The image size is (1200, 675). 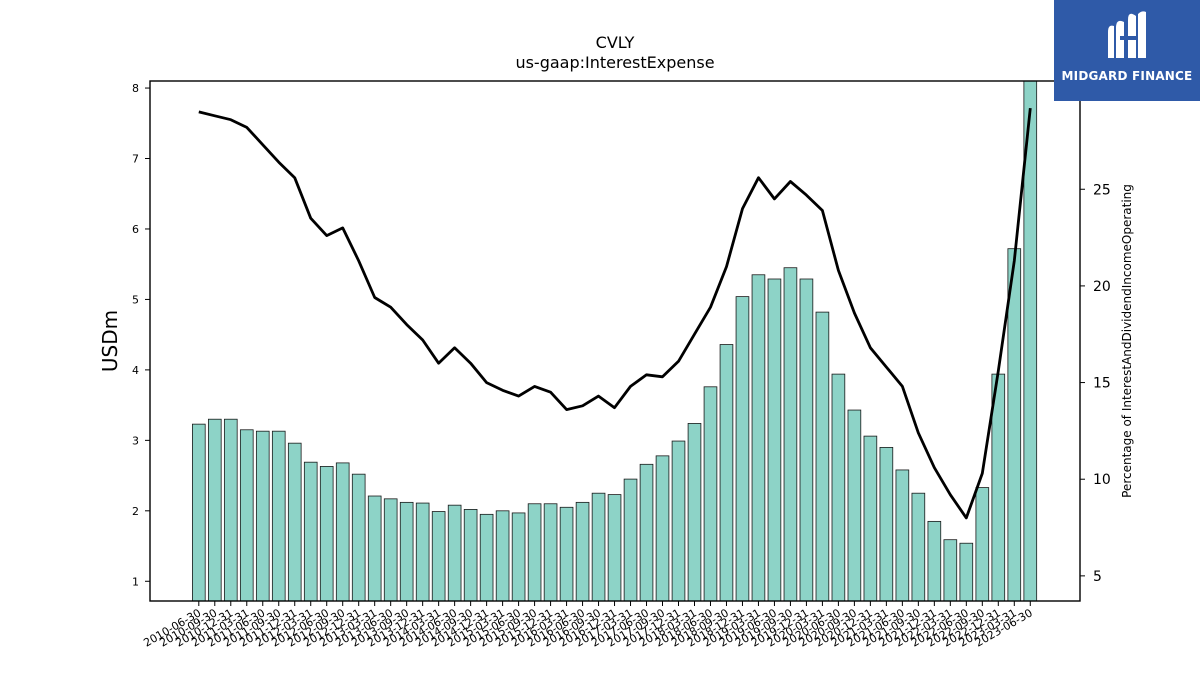 I want to click on y-tick-label: 5, so click(x=135, y=299).